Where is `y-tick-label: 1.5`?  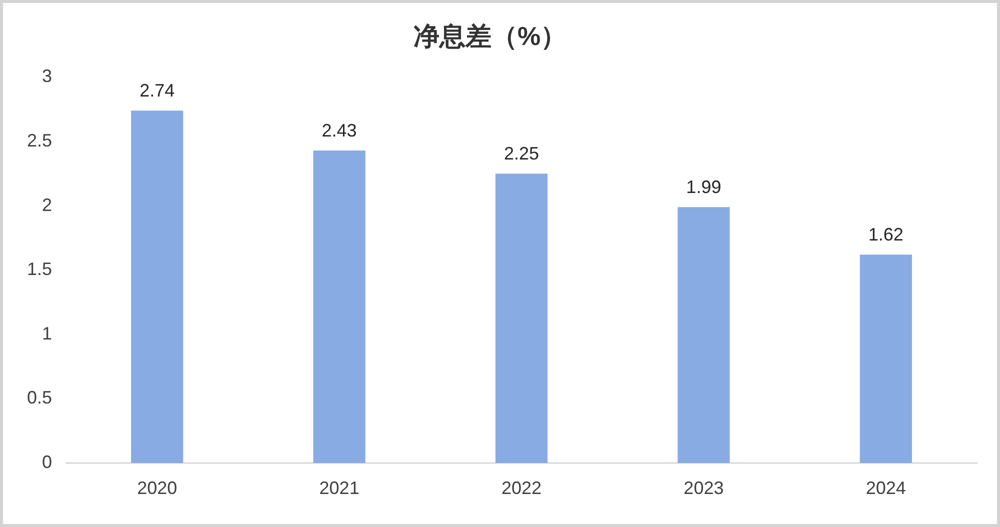
y-tick-label: 1.5 is located at coordinates (39, 269).